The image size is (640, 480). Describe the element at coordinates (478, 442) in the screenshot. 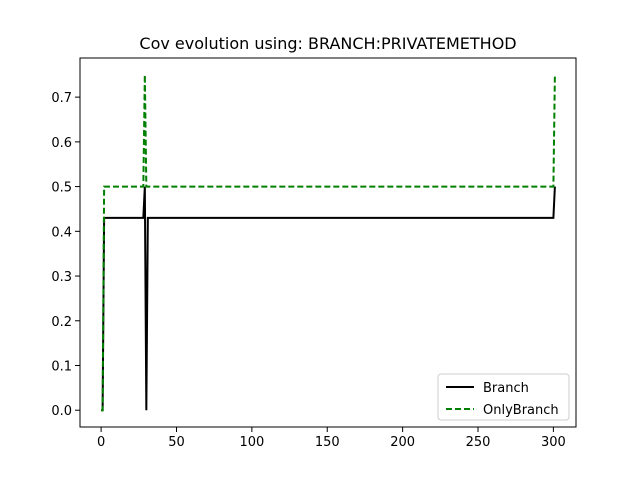

I see `x-tick-label: 250` at that location.